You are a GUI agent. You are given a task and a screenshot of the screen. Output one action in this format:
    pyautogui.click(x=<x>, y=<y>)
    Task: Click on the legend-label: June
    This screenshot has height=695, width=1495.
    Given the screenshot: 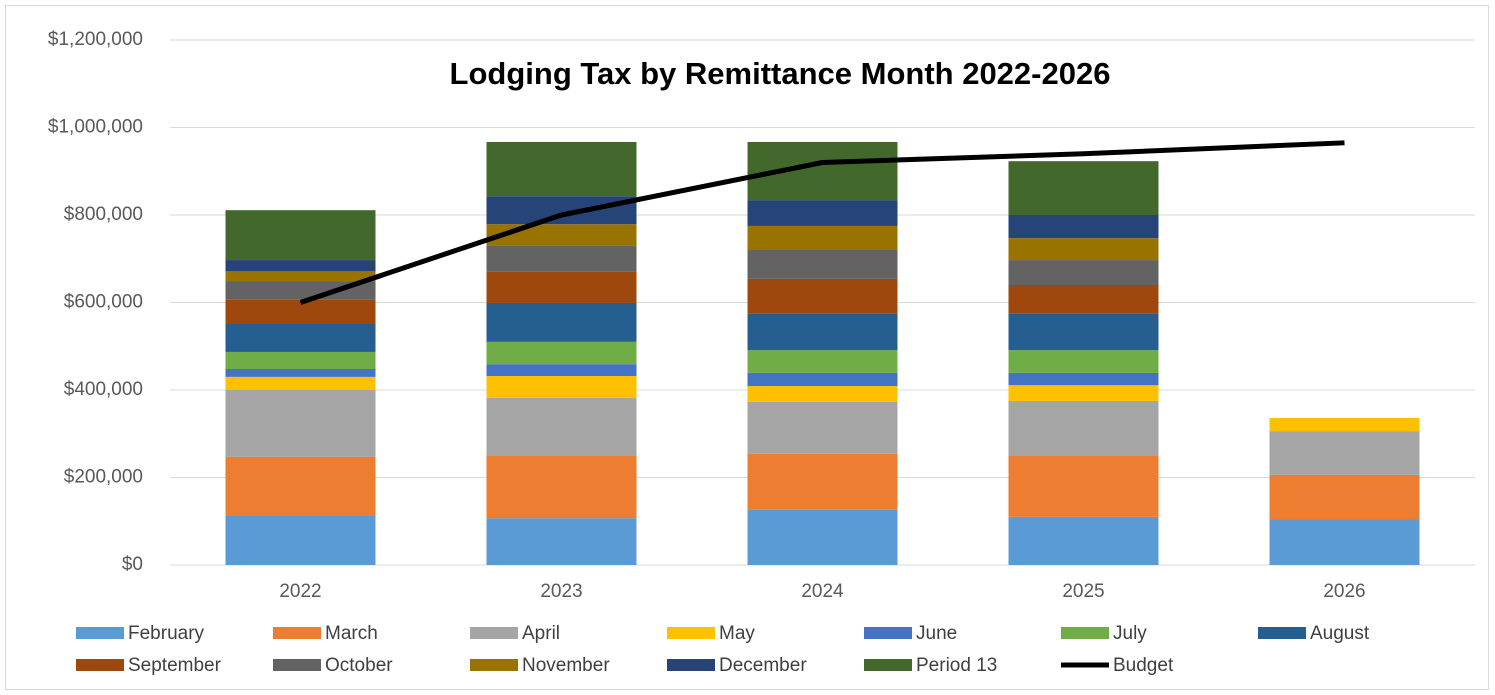 What is the action you would take?
    pyautogui.click(x=936, y=633)
    